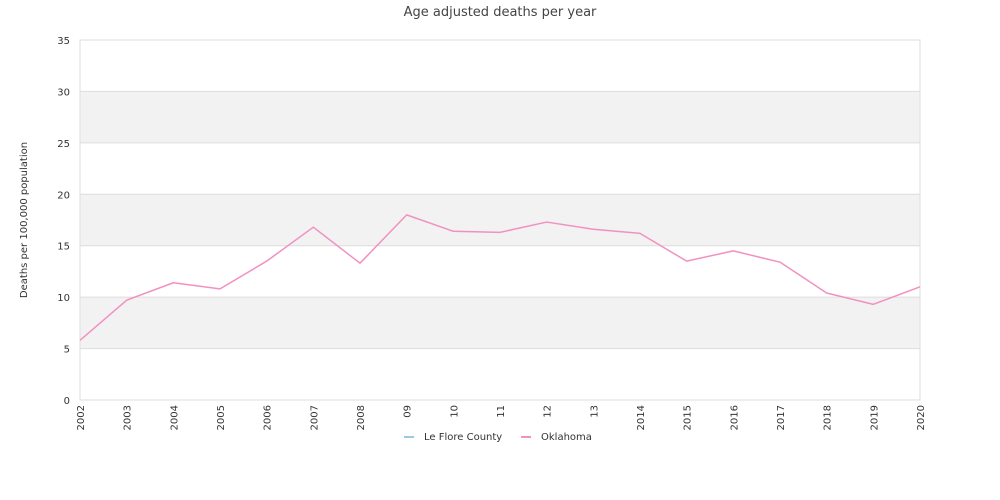  I want to click on y-tick-label: 10, so click(63, 298).